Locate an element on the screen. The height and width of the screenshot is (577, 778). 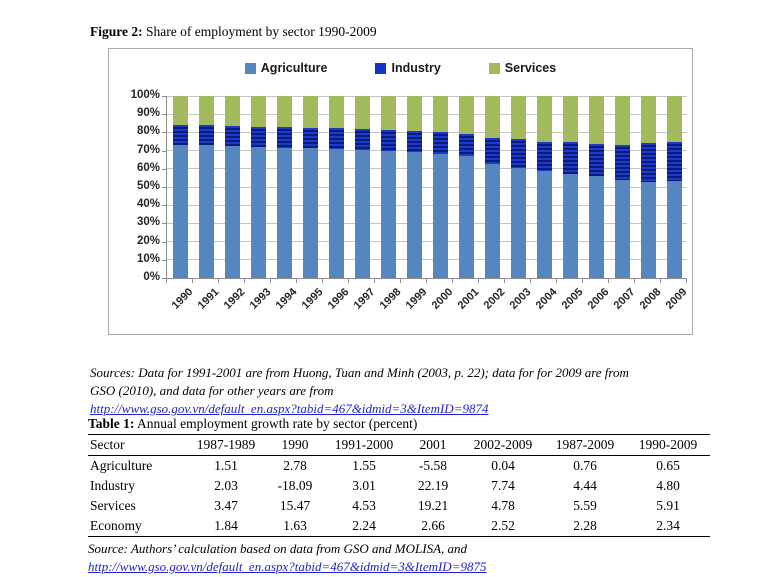
stacked-bar-2001 is located at coordinates (466, 187).